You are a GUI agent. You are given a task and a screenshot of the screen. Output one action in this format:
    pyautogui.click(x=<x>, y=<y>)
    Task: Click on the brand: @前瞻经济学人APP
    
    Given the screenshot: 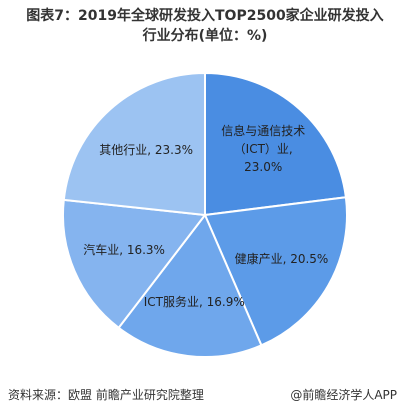 What is the action you would take?
    pyautogui.click(x=343, y=395)
    